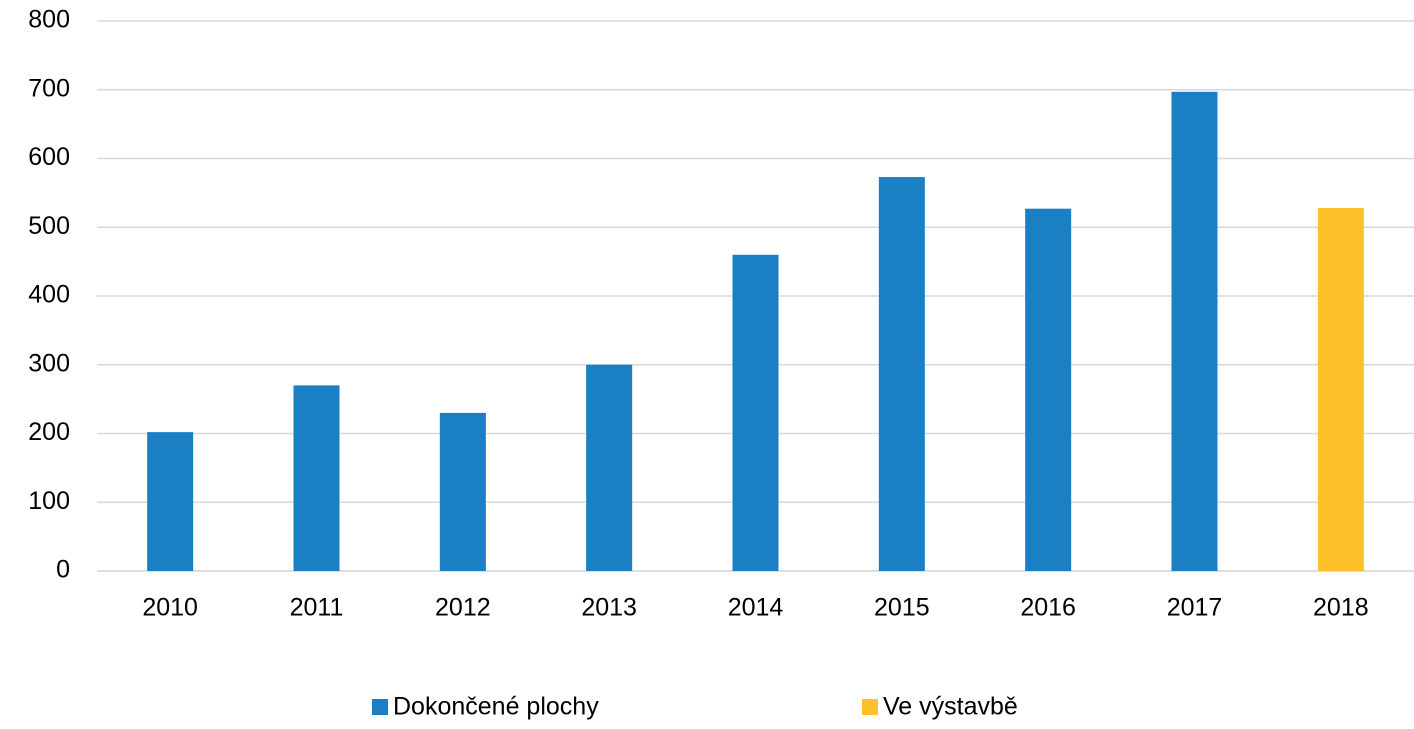 Image resolution: width=1414 pixels, height=729 pixels. What do you see at coordinates (496, 707) in the screenshot?
I see `legend-label: Dokončené plochy` at bounding box center [496, 707].